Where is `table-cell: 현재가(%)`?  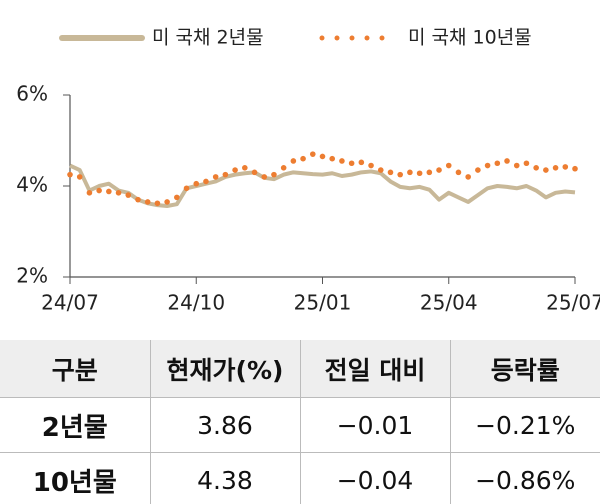 table-cell: 현재가(%) is located at coordinates (224, 369).